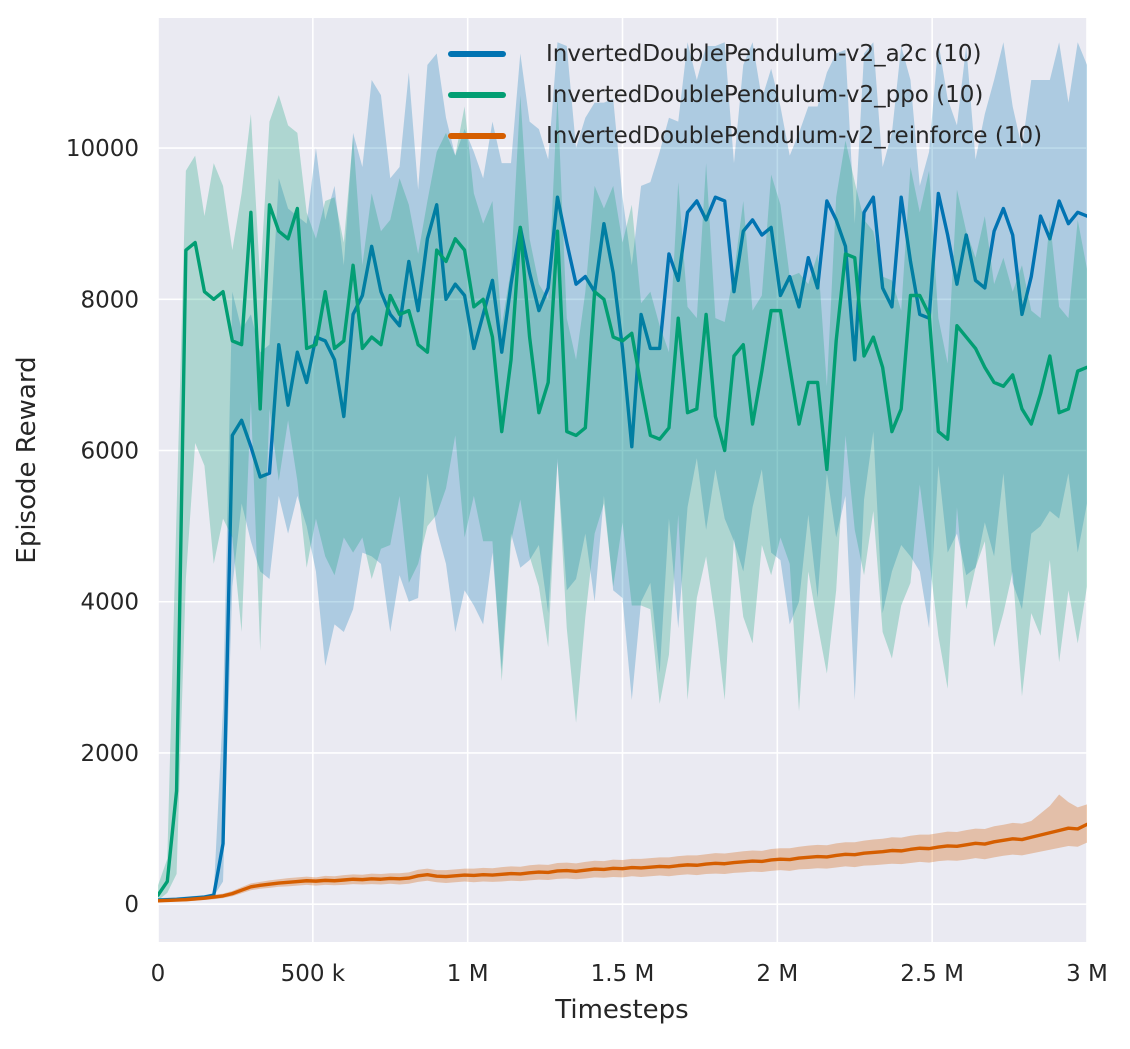 Image resolution: width=1130 pixels, height=1049 pixels. What do you see at coordinates (102, 149) in the screenshot?
I see `y-tick-label: 10000` at bounding box center [102, 149].